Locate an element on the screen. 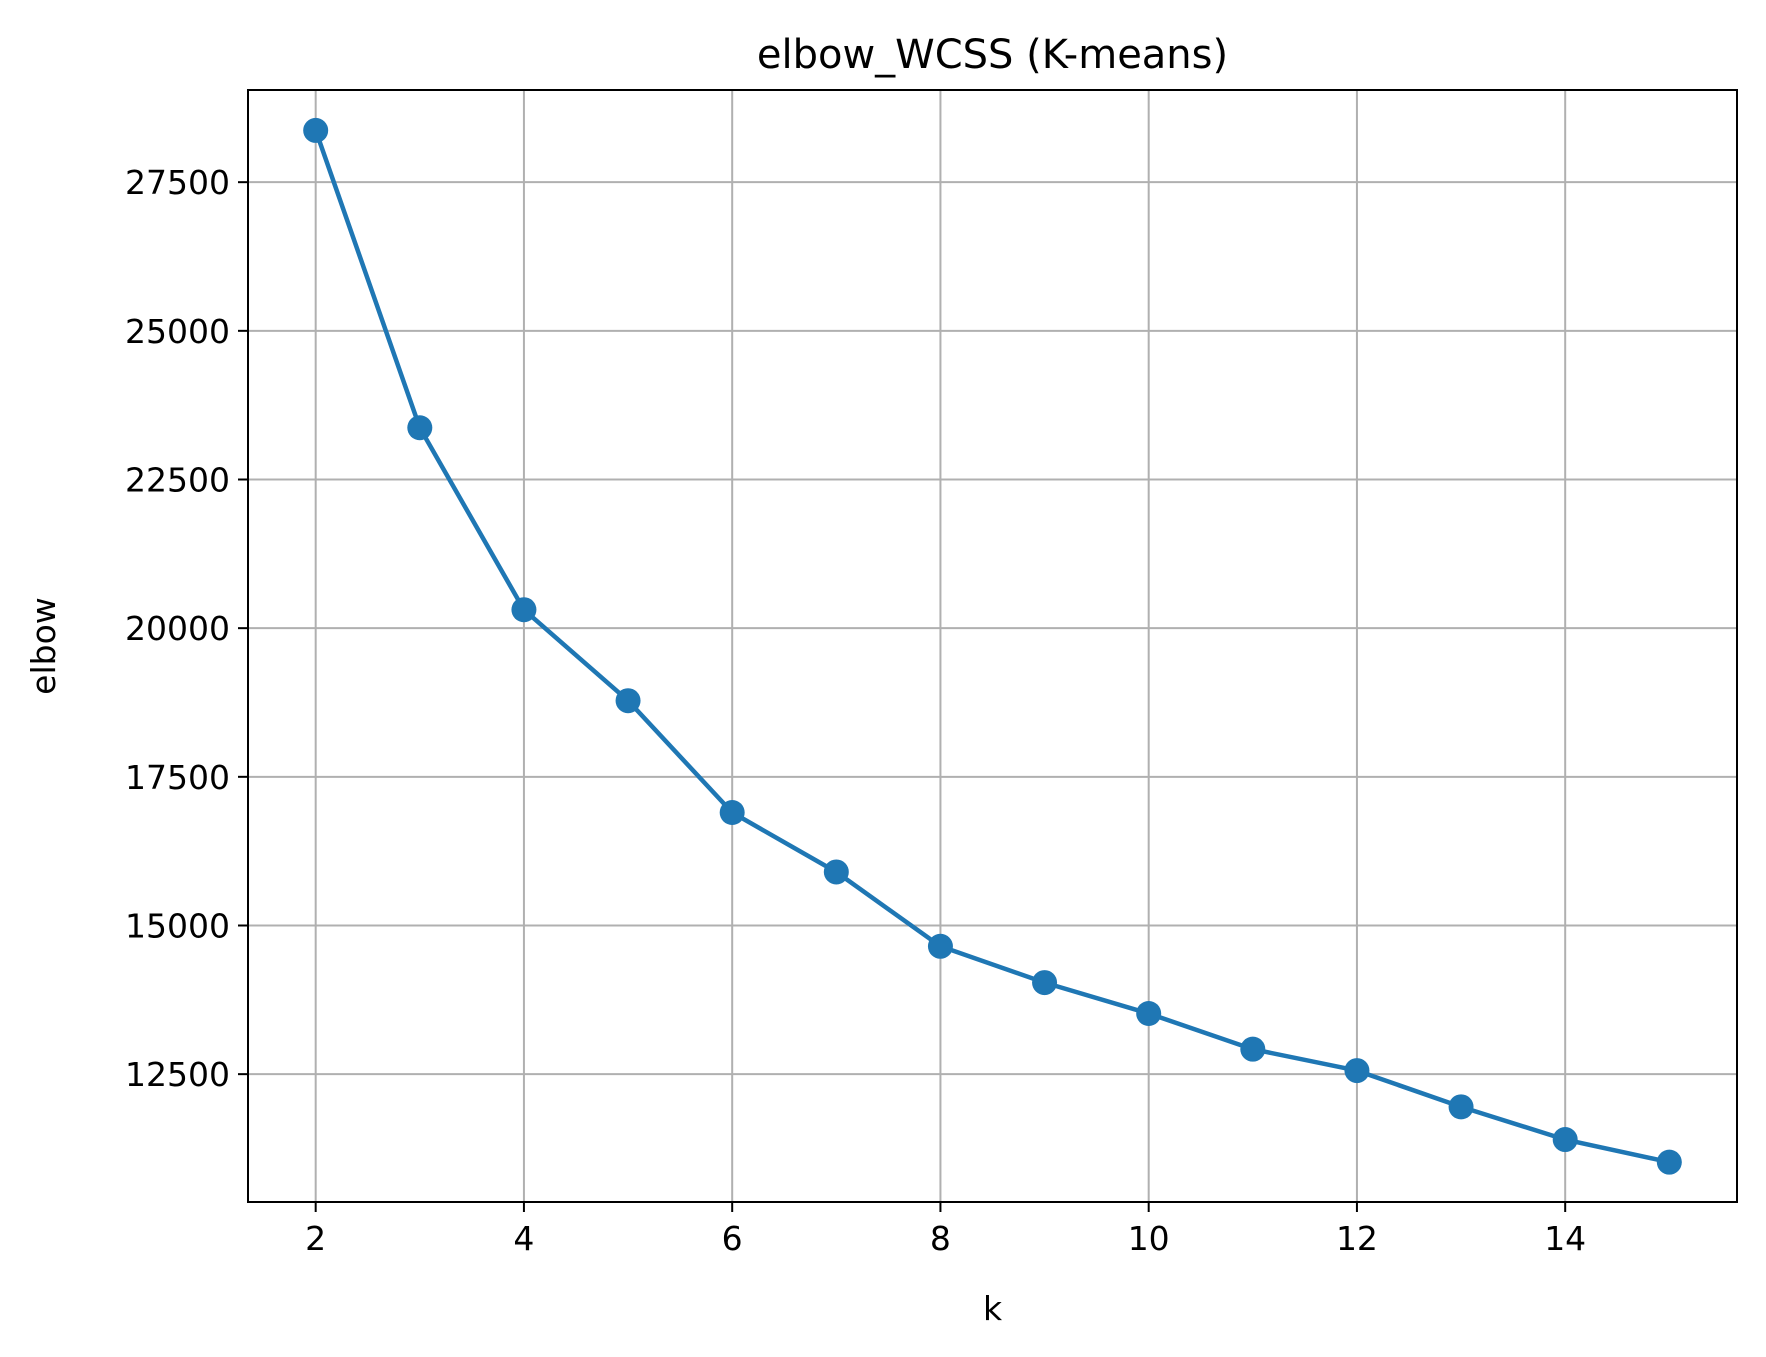  y-tick-label: 17500 is located at coordinates (177, 777).